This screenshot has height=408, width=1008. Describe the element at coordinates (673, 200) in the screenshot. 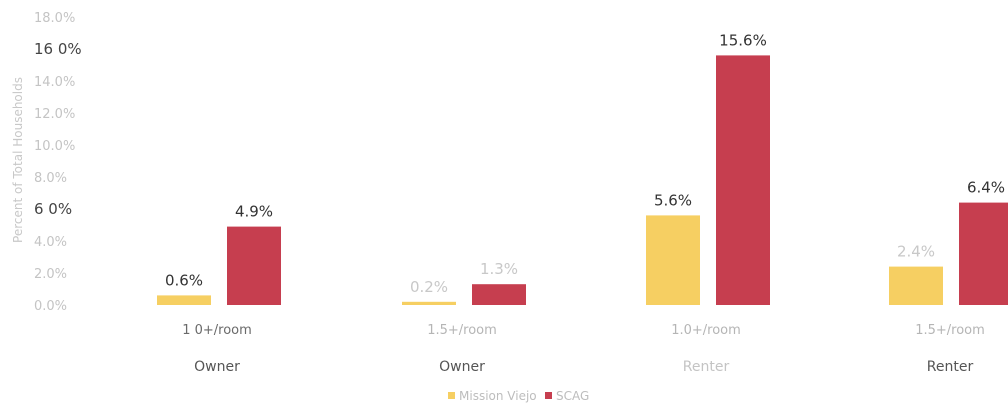

I see `data-label: 5.6%` at that location.